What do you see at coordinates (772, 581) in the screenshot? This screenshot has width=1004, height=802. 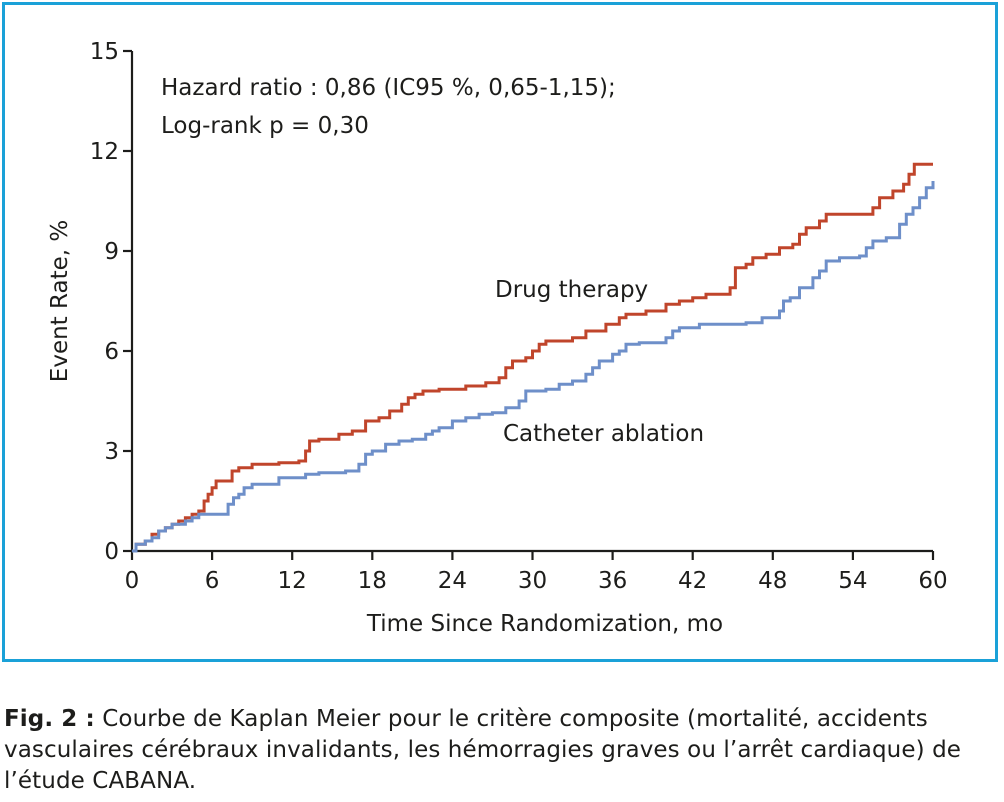 I see `x-tick-label: 48` at bounding box center [772, 581].